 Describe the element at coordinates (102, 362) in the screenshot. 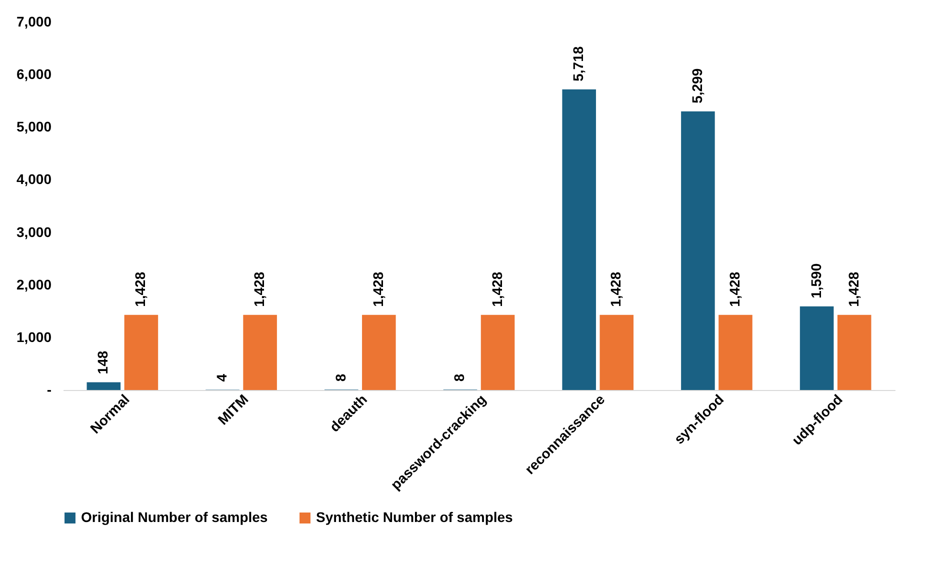

I see `data-label: 148` at that location.